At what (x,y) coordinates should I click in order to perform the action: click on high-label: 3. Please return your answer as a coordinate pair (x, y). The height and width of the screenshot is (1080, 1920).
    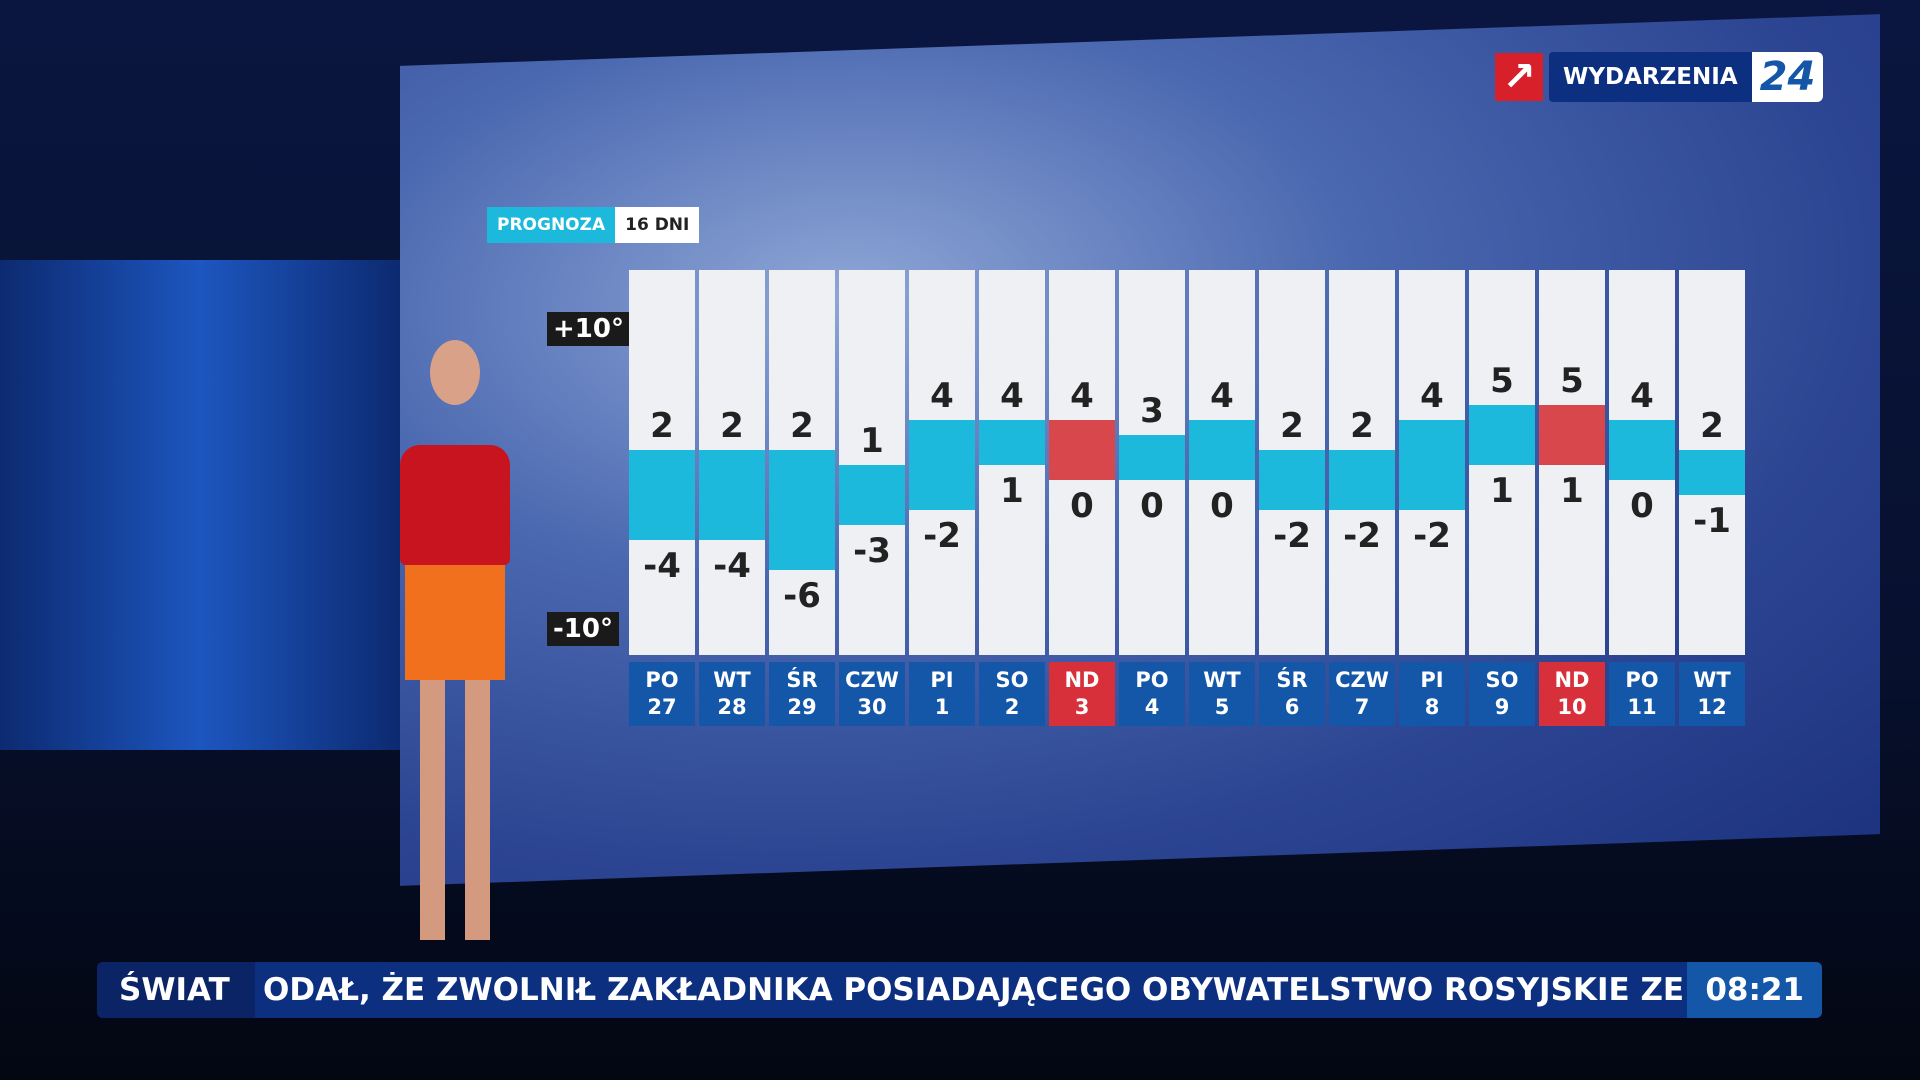
    Looking at the image, I should click on (1152, 411).